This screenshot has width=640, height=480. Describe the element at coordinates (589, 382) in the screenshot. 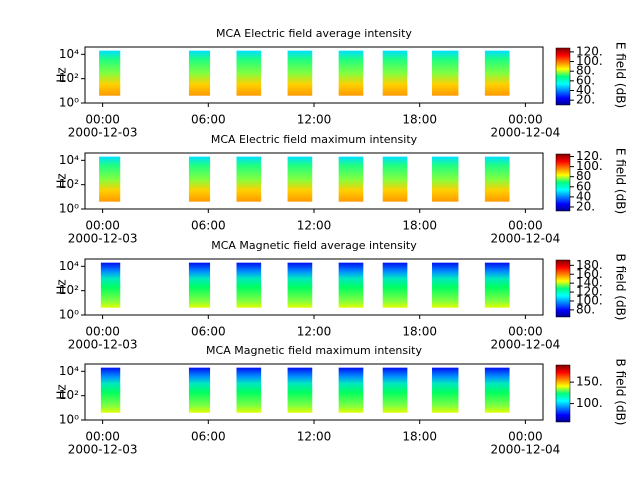

I see `colorbar-tick-label: 150.` at that location.